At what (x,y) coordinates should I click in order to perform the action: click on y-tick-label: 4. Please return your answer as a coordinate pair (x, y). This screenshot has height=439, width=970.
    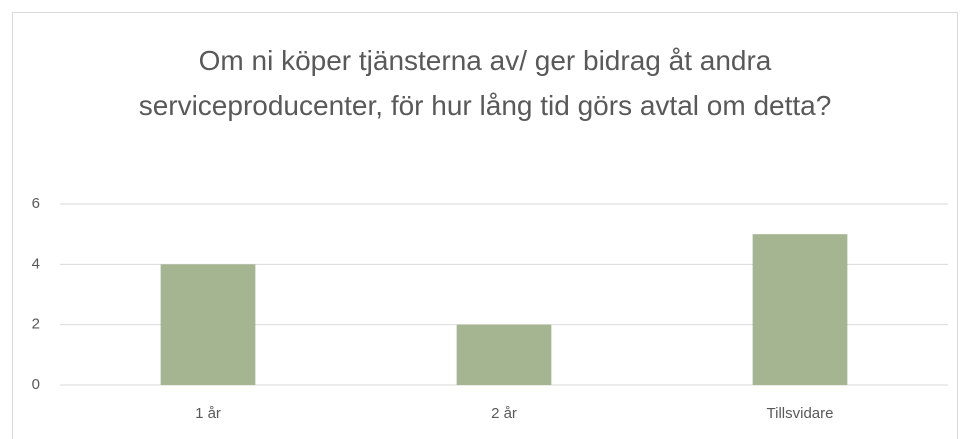
    Looking at the image, I should click on (36, 263).